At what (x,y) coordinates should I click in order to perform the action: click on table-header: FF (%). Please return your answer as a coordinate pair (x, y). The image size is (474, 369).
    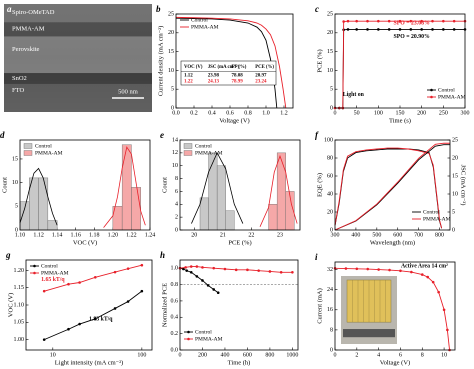
    Looking at the image, I should click on (239, 67).